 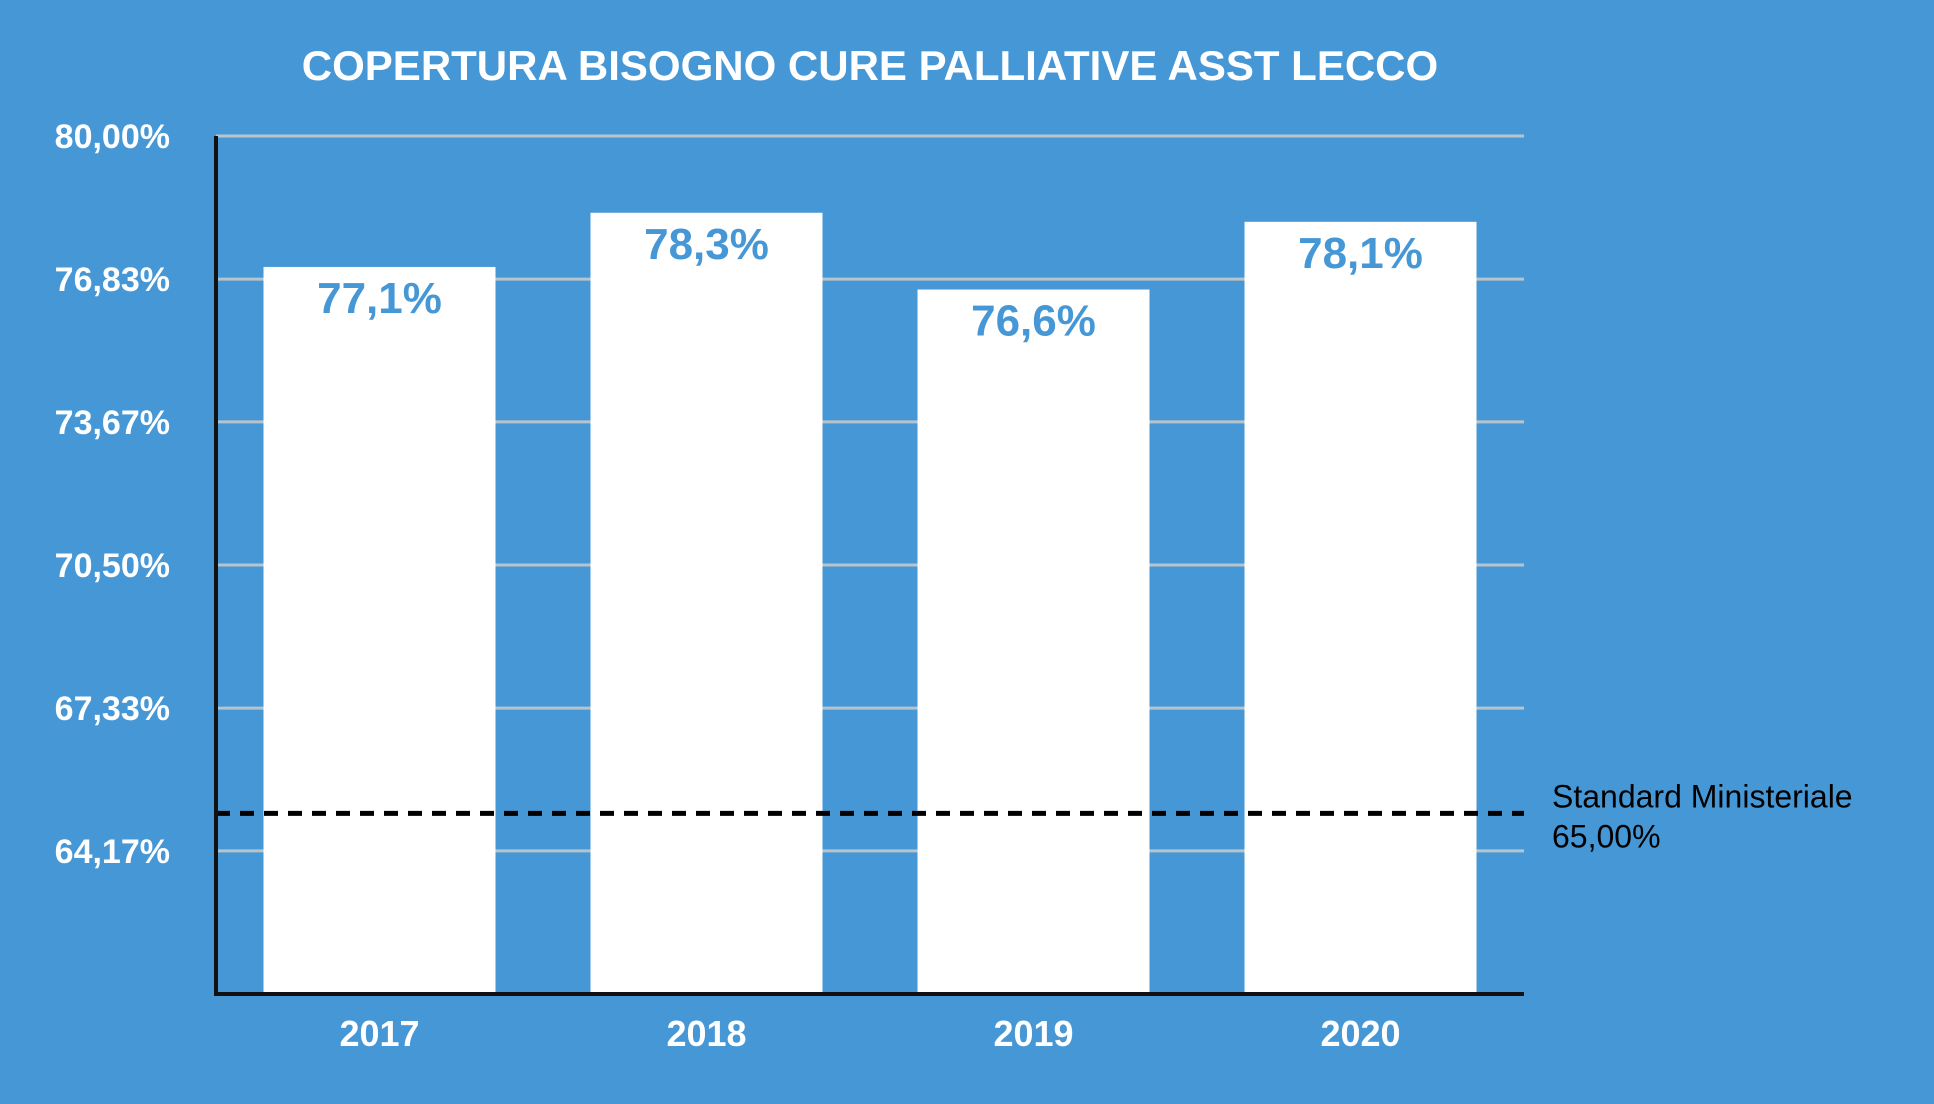 I want to click on x-tick-label: 2020, so click(x=1360, y=1033).